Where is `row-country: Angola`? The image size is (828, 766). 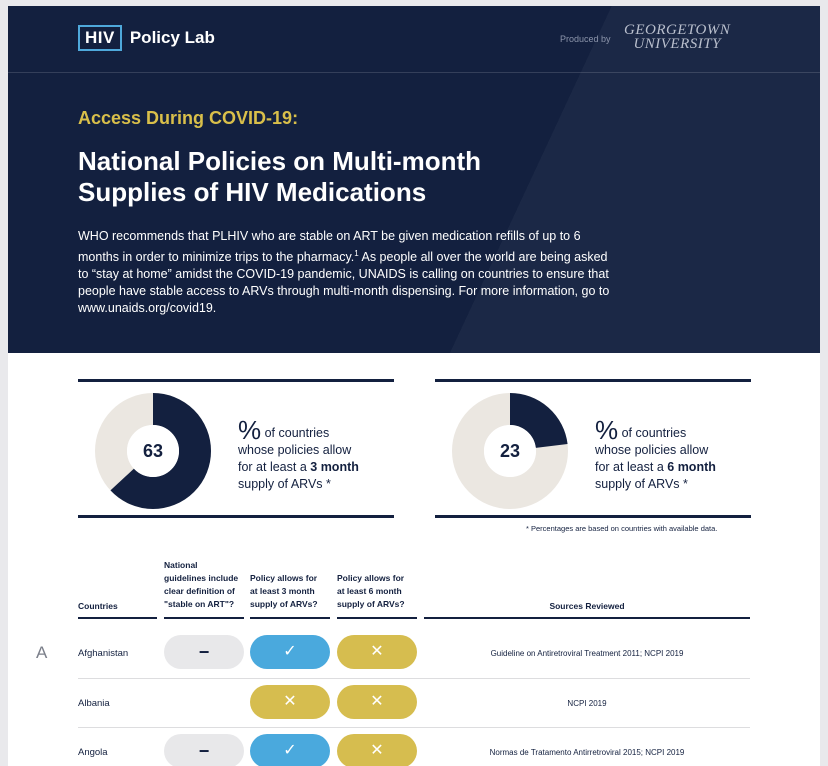
row-country: Angola is located at coordinates (93, 752).